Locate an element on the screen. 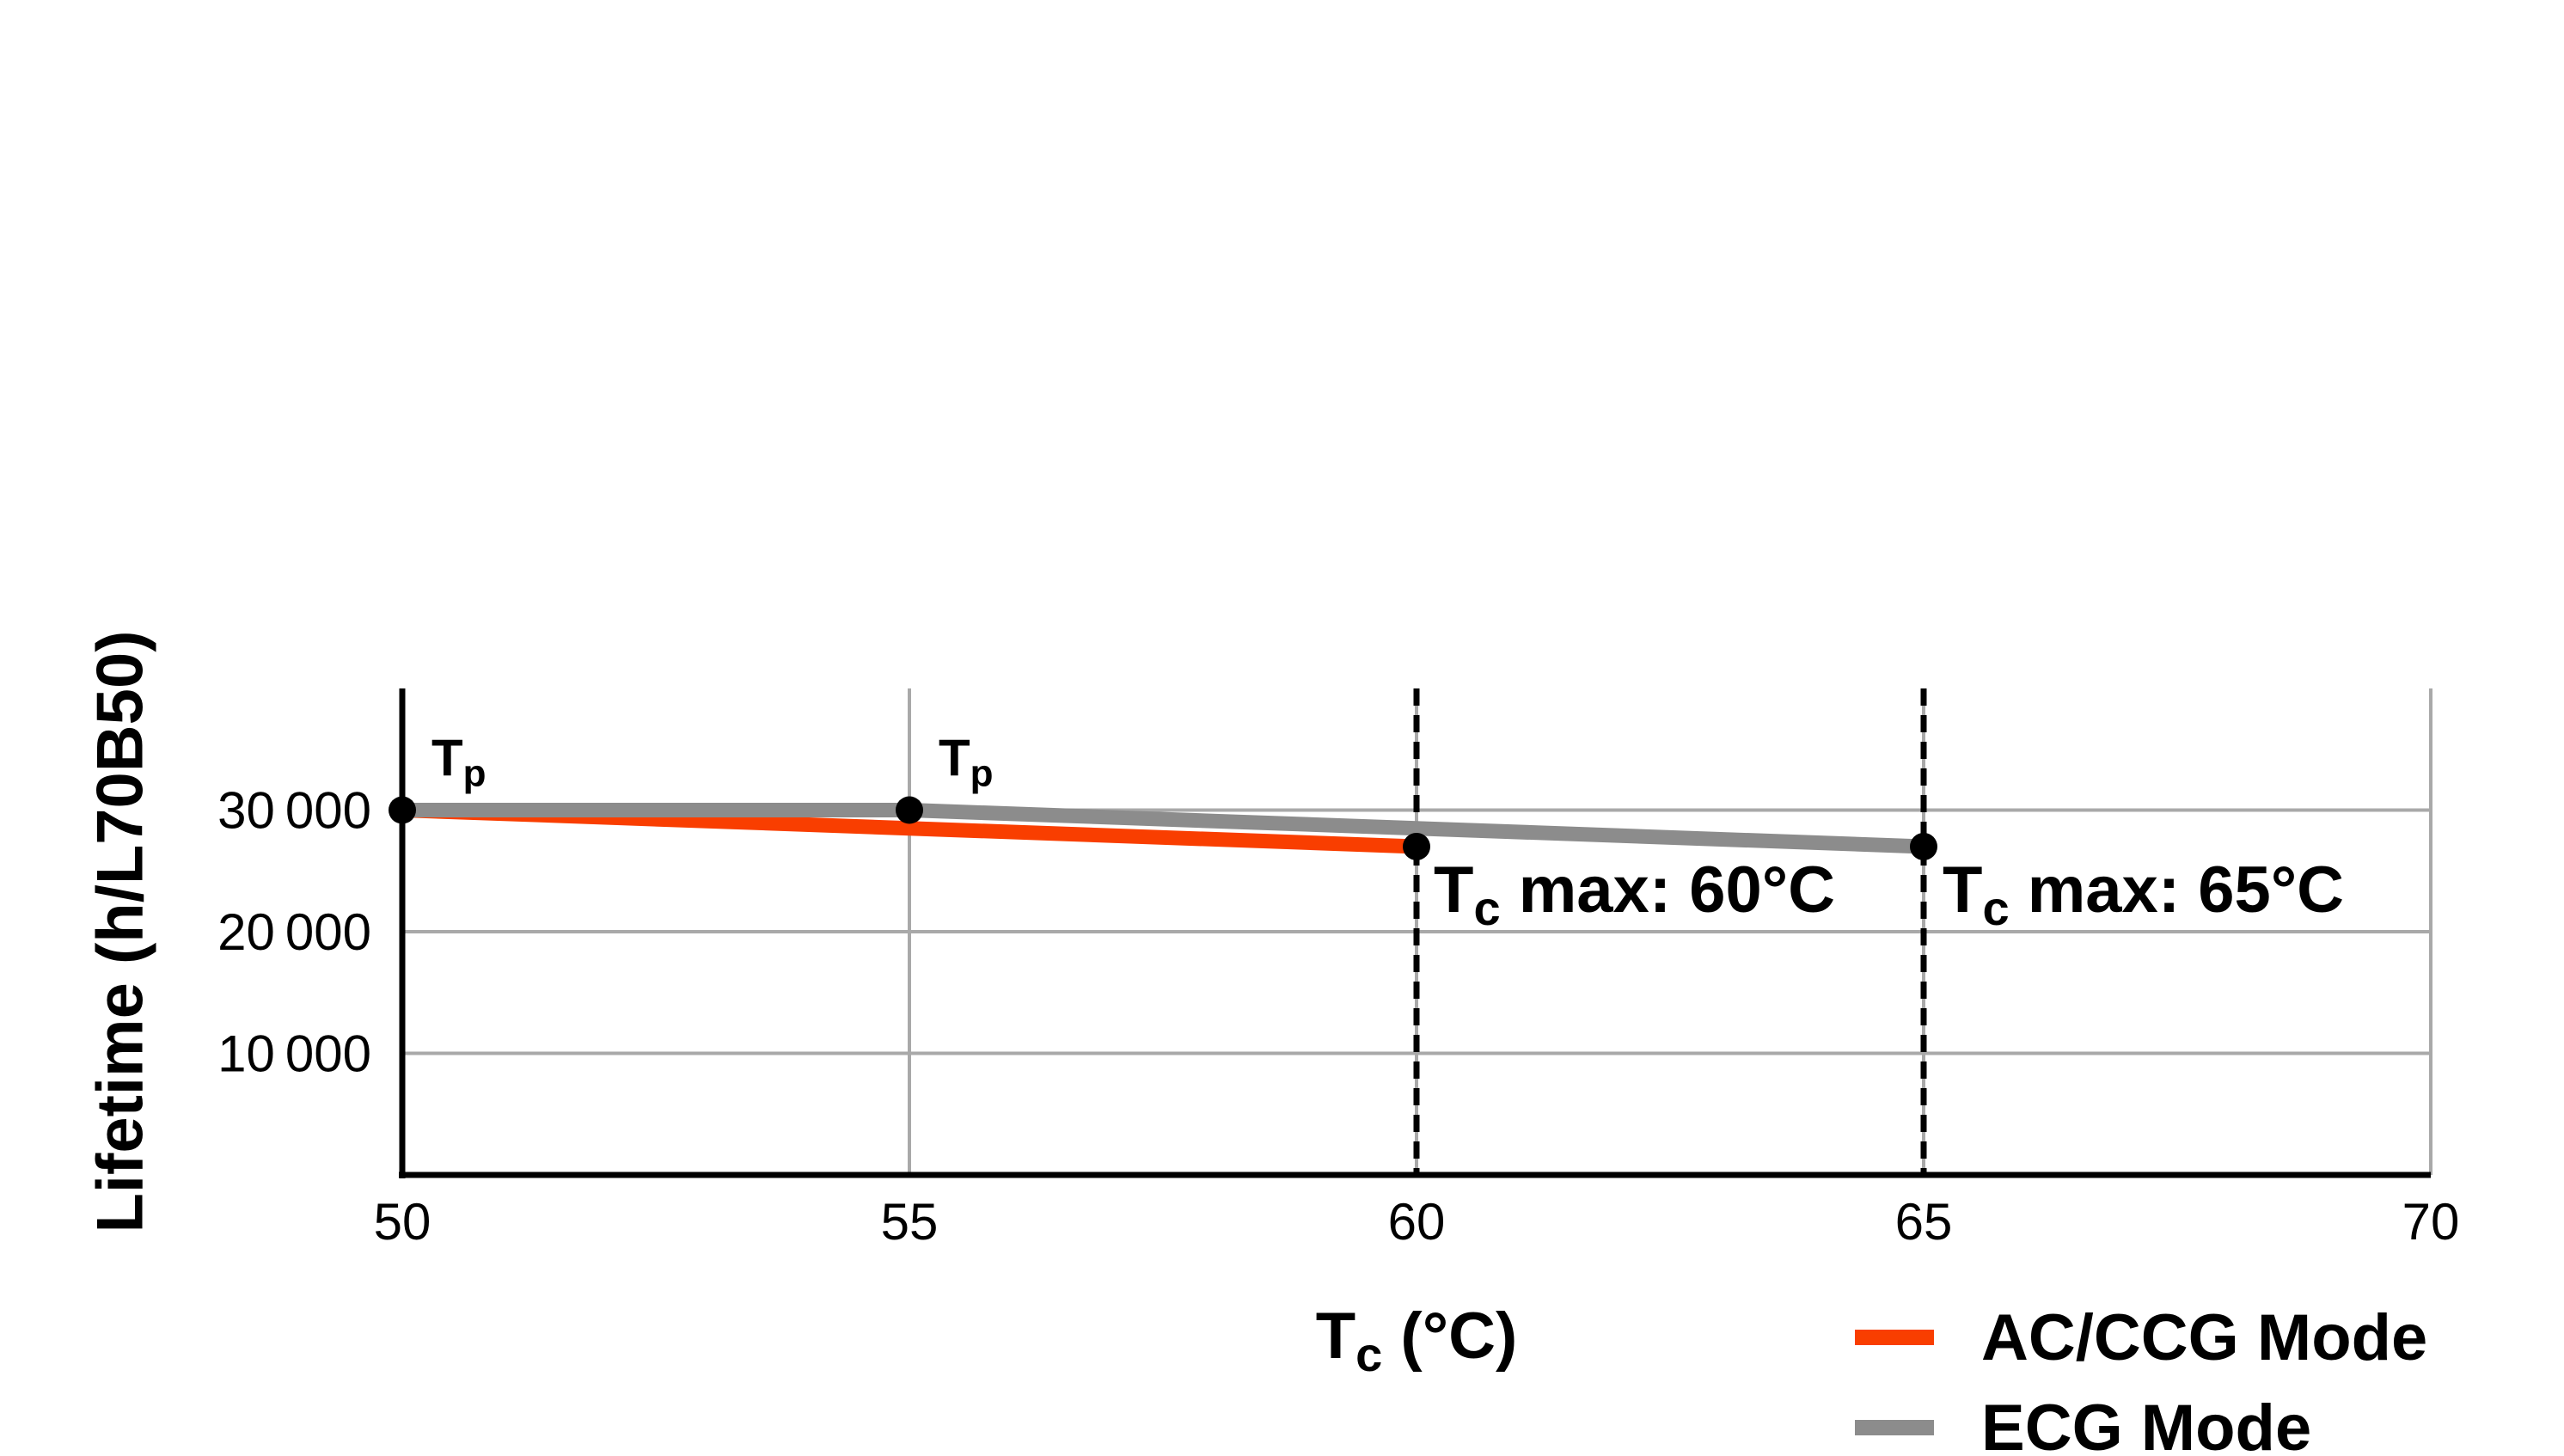 Image resolution: width=2564 pixels, height=1456 pixels. legend-label-1: ECG Mode is located at coordinates (2146, 1424).